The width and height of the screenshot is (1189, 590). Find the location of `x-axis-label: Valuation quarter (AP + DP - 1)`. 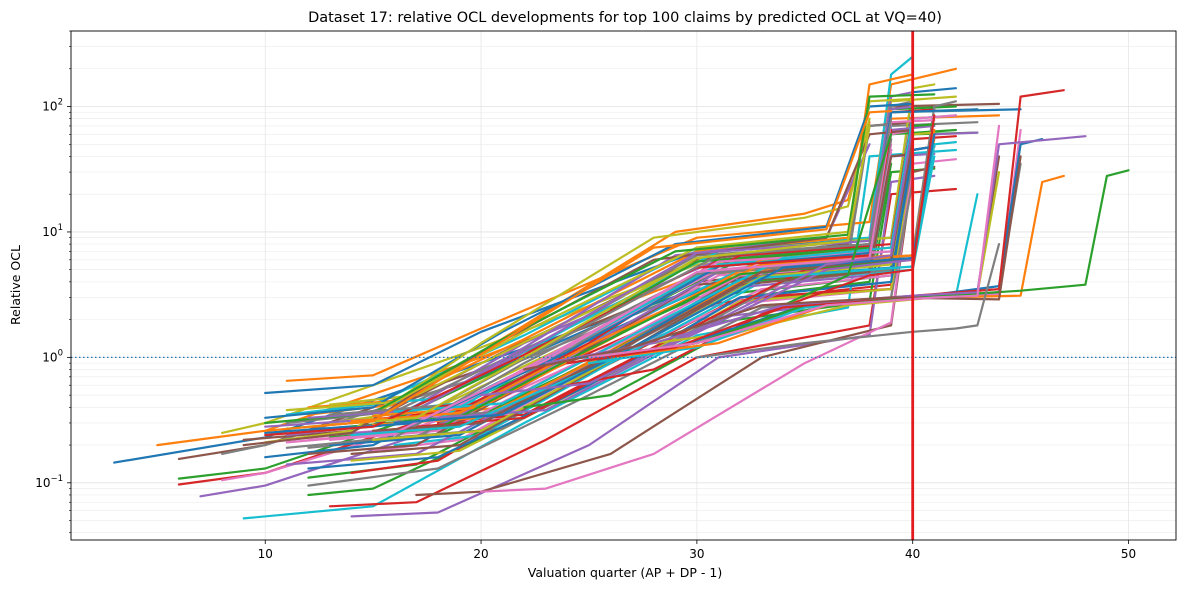

x-axis-label: Valuation quarter (AP + DP - 1) is located at coordinates (625, 572).